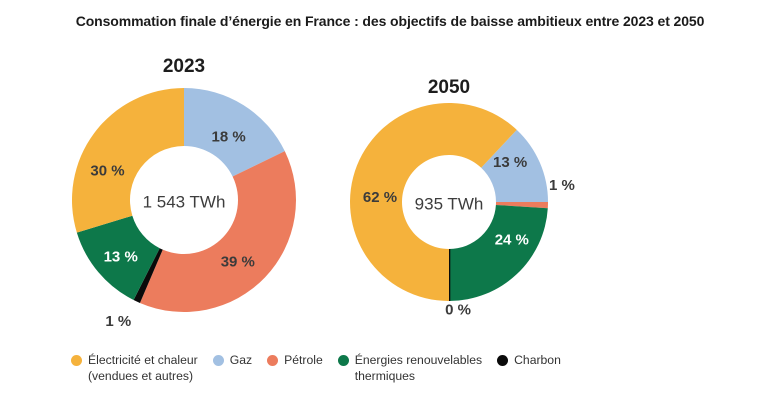 Image resolution: width=780 pixels, height=400 pixels. What do you see at coordinates (121, 257) in the screenshot?
I see `slice-label-enr-thermiques: 13 %` at bounding box center [121, 257].